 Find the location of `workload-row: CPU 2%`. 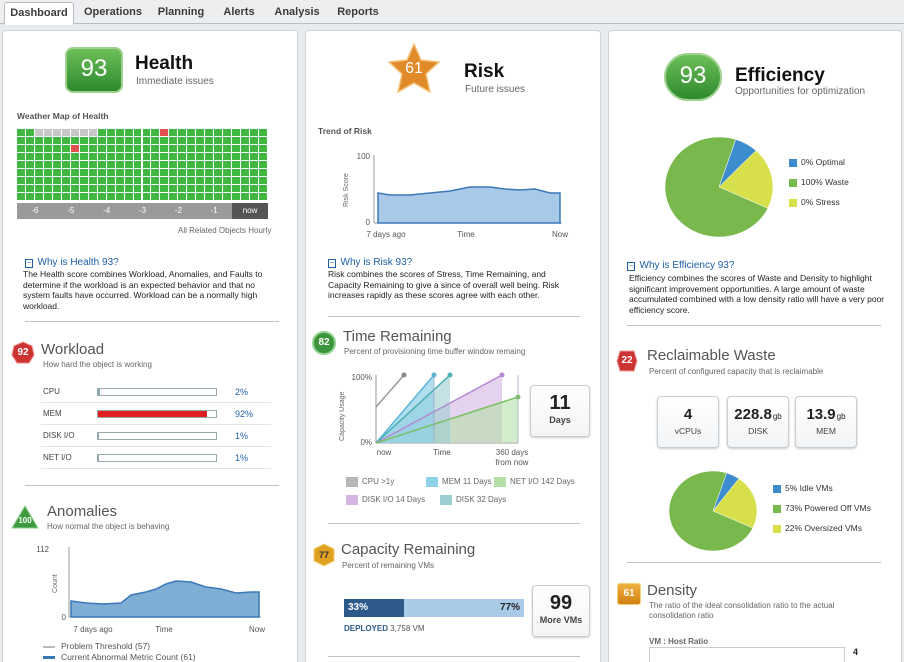

workload-row: CPU 2% is located at coordinates (156, 393).